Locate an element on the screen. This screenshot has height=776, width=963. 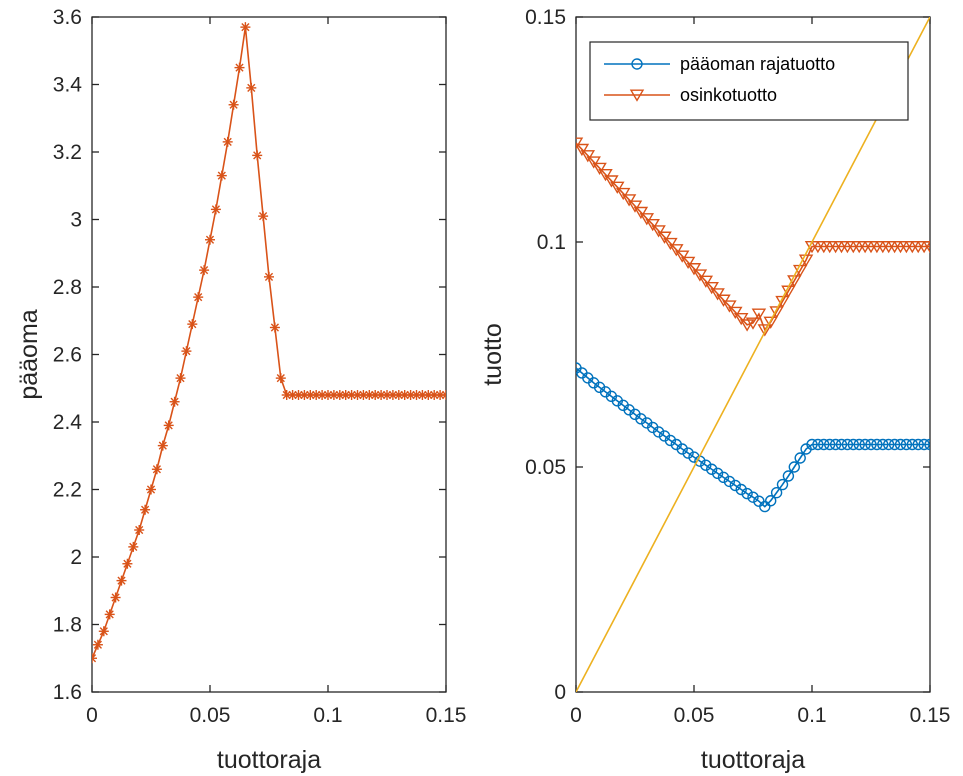
y-tick-label: 2.8 is located at coordinates (67, 287).